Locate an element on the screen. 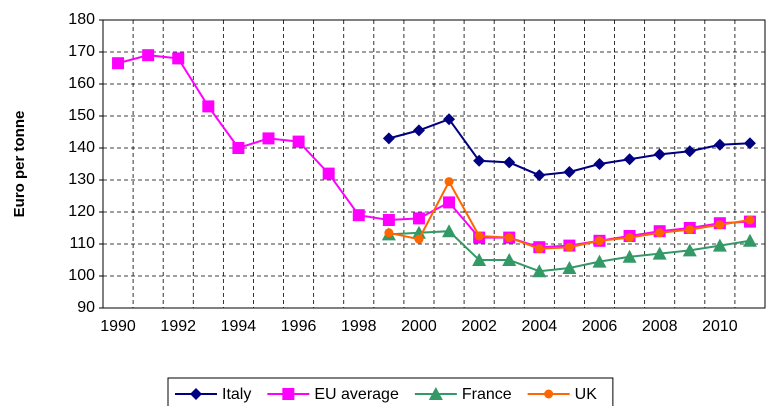  legend: Italy EU average France UK is located at coordinates (390, 391).